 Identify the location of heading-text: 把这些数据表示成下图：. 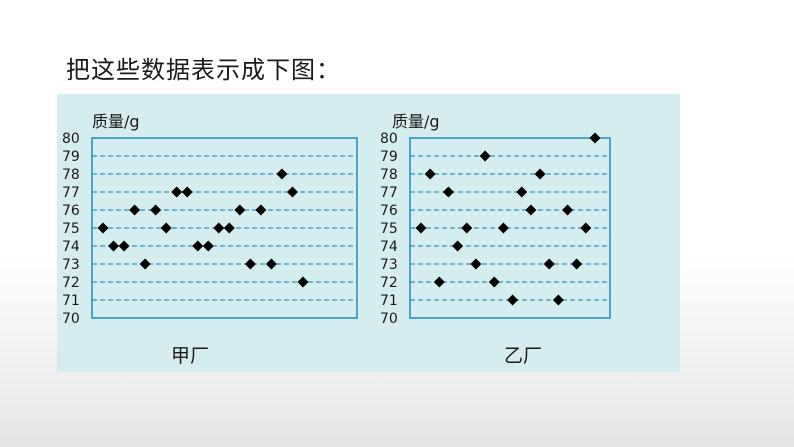
(203, 70).